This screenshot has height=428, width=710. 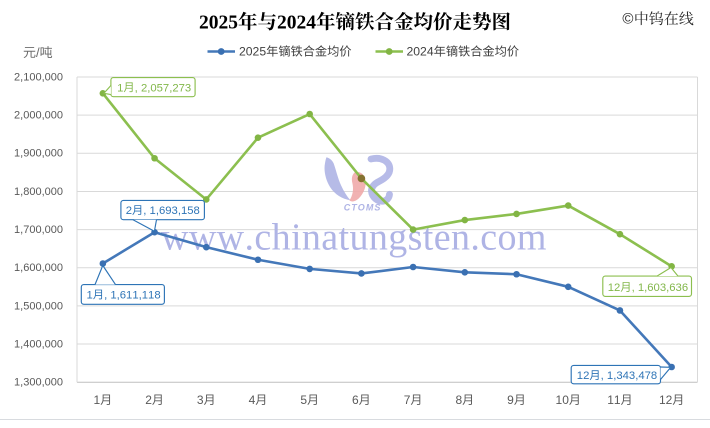 I want to click on svg-text: , 2,057,273, so click(x=163, y=88).